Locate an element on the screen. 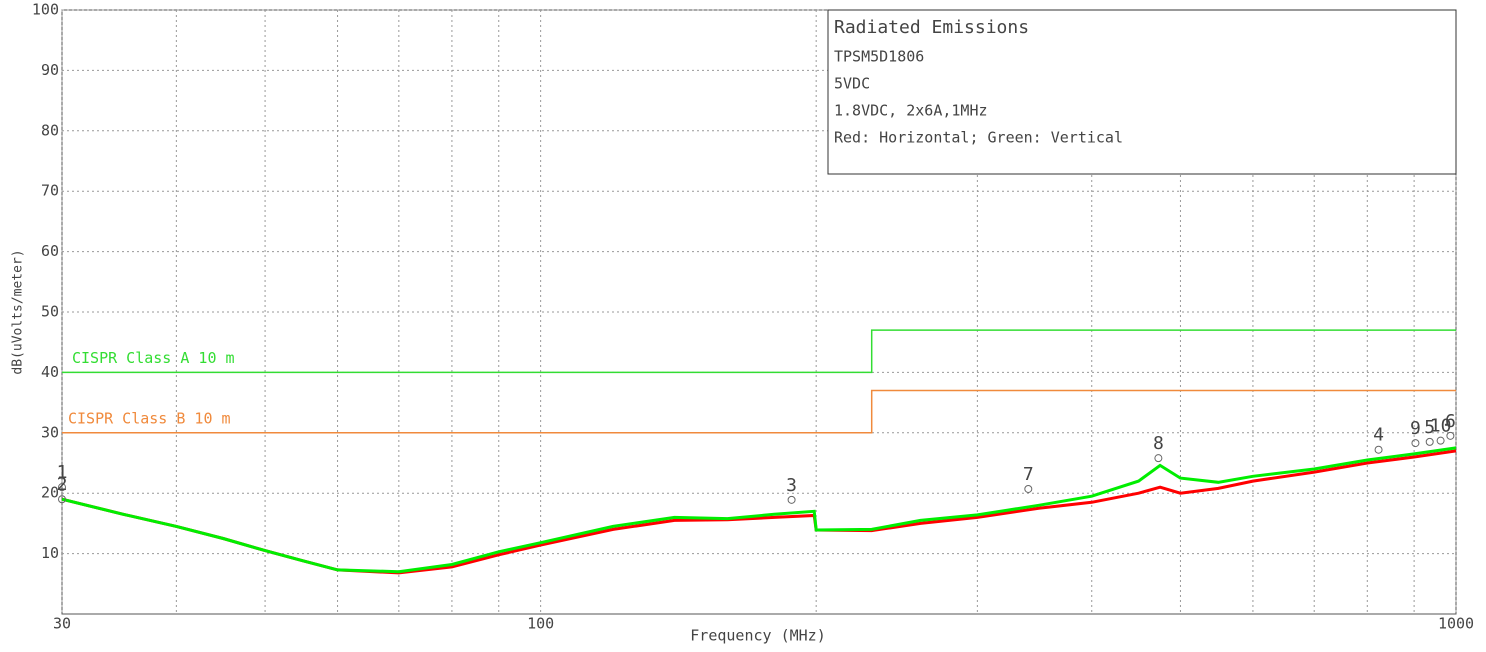 The image size is (1486, 652). y-axis-label: dB(uVolts/meter) is located at coordinates (18, 311).